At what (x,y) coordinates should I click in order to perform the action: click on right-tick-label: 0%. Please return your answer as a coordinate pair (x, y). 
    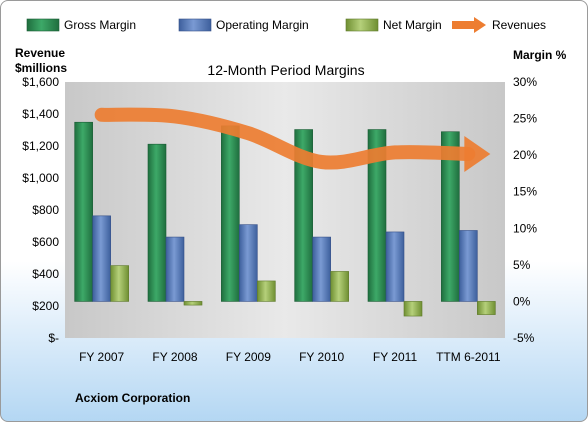
    Looking at the image, I should click on (522, 301).